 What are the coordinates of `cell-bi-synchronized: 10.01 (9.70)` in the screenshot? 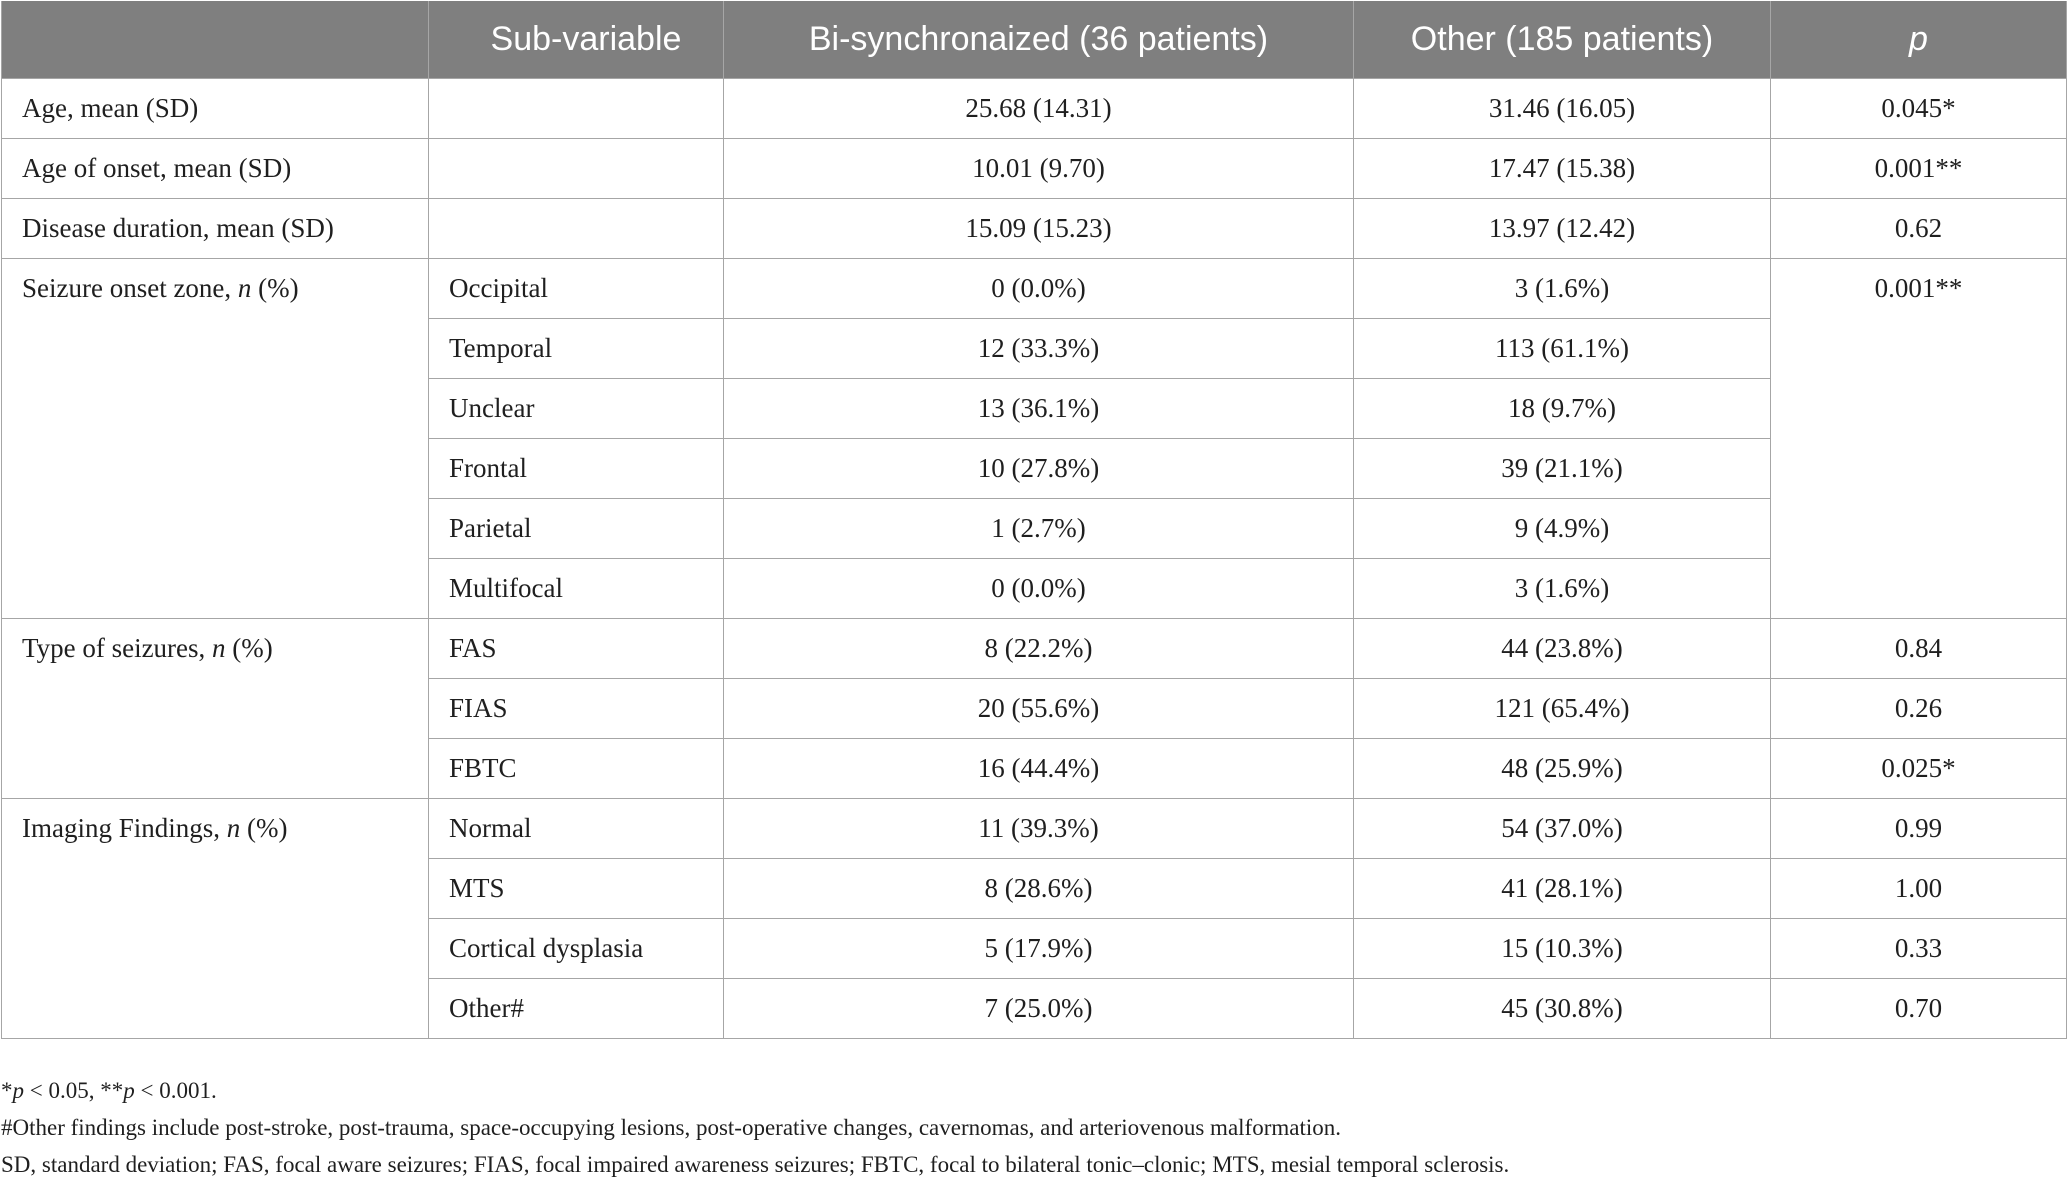 It's located at (1038, 168).